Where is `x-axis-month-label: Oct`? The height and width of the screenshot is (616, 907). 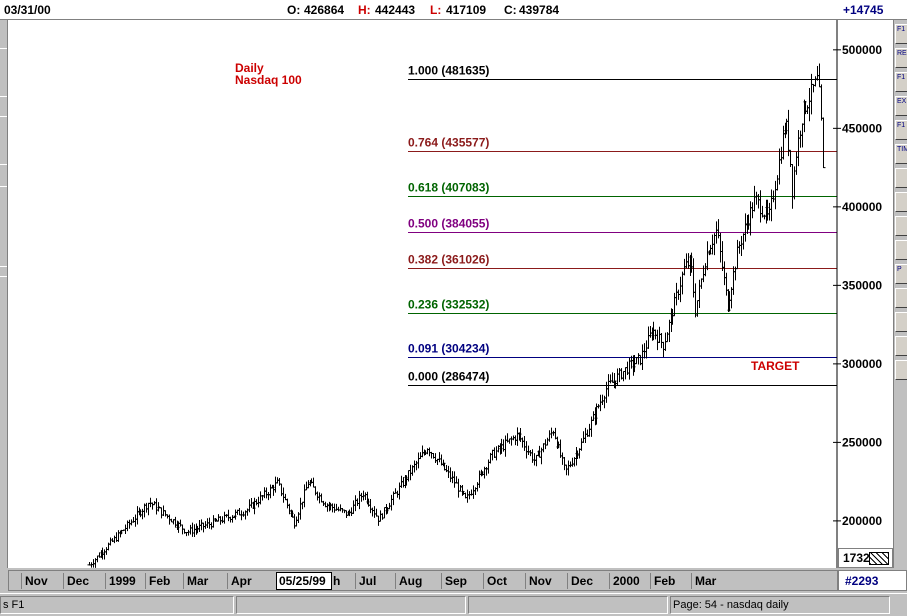
x-axis-month-label: Oct is located at coordinates (497, 581).